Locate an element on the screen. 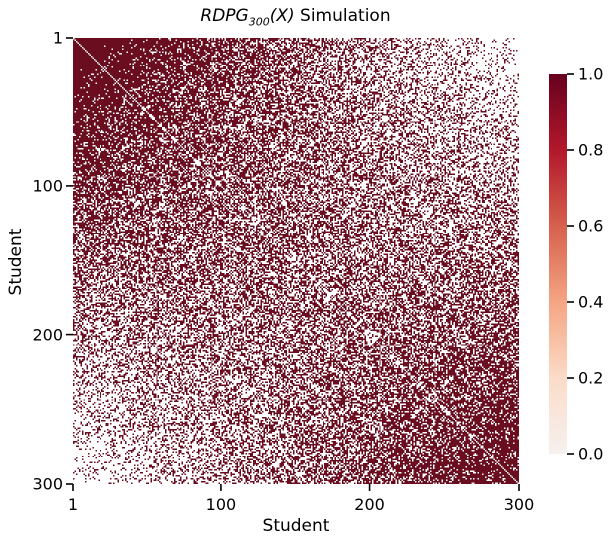 The width and height of the screenshot is (612, 545). title-math-sub: 300 is located at coordinates (259, 22).